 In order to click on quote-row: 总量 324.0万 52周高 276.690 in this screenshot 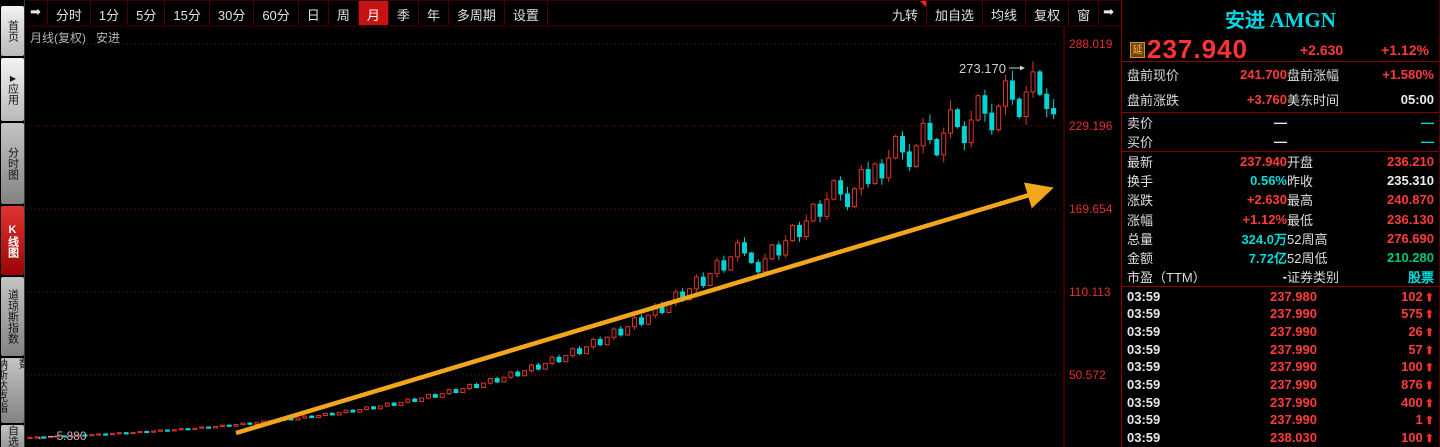, I will do `click(1280, 238)`.